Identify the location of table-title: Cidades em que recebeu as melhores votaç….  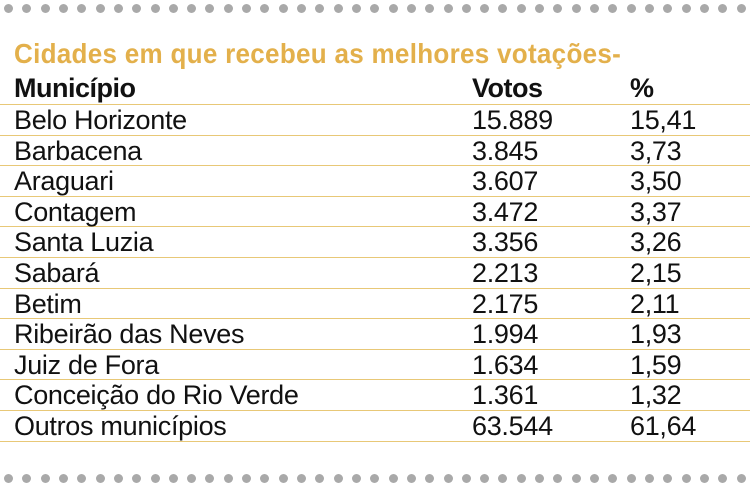
(318, 53).